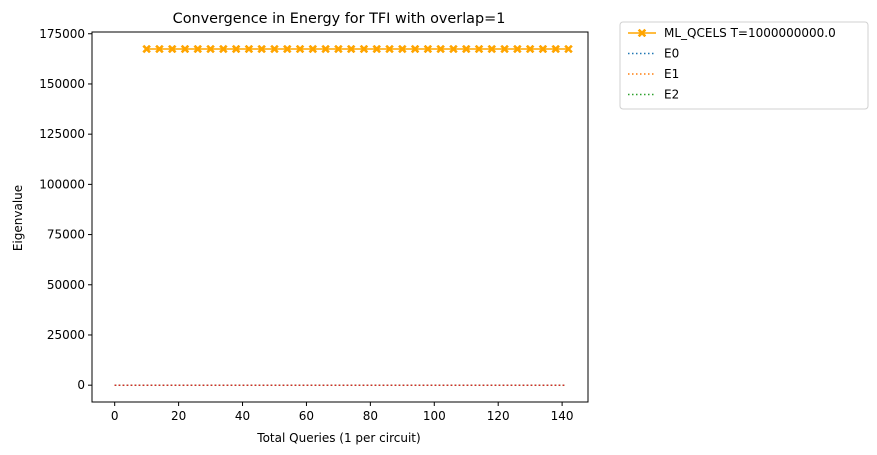 The width and height of the screenshot is (877, 455). I want to click on y-tick-label: 0, so click(81, 385).